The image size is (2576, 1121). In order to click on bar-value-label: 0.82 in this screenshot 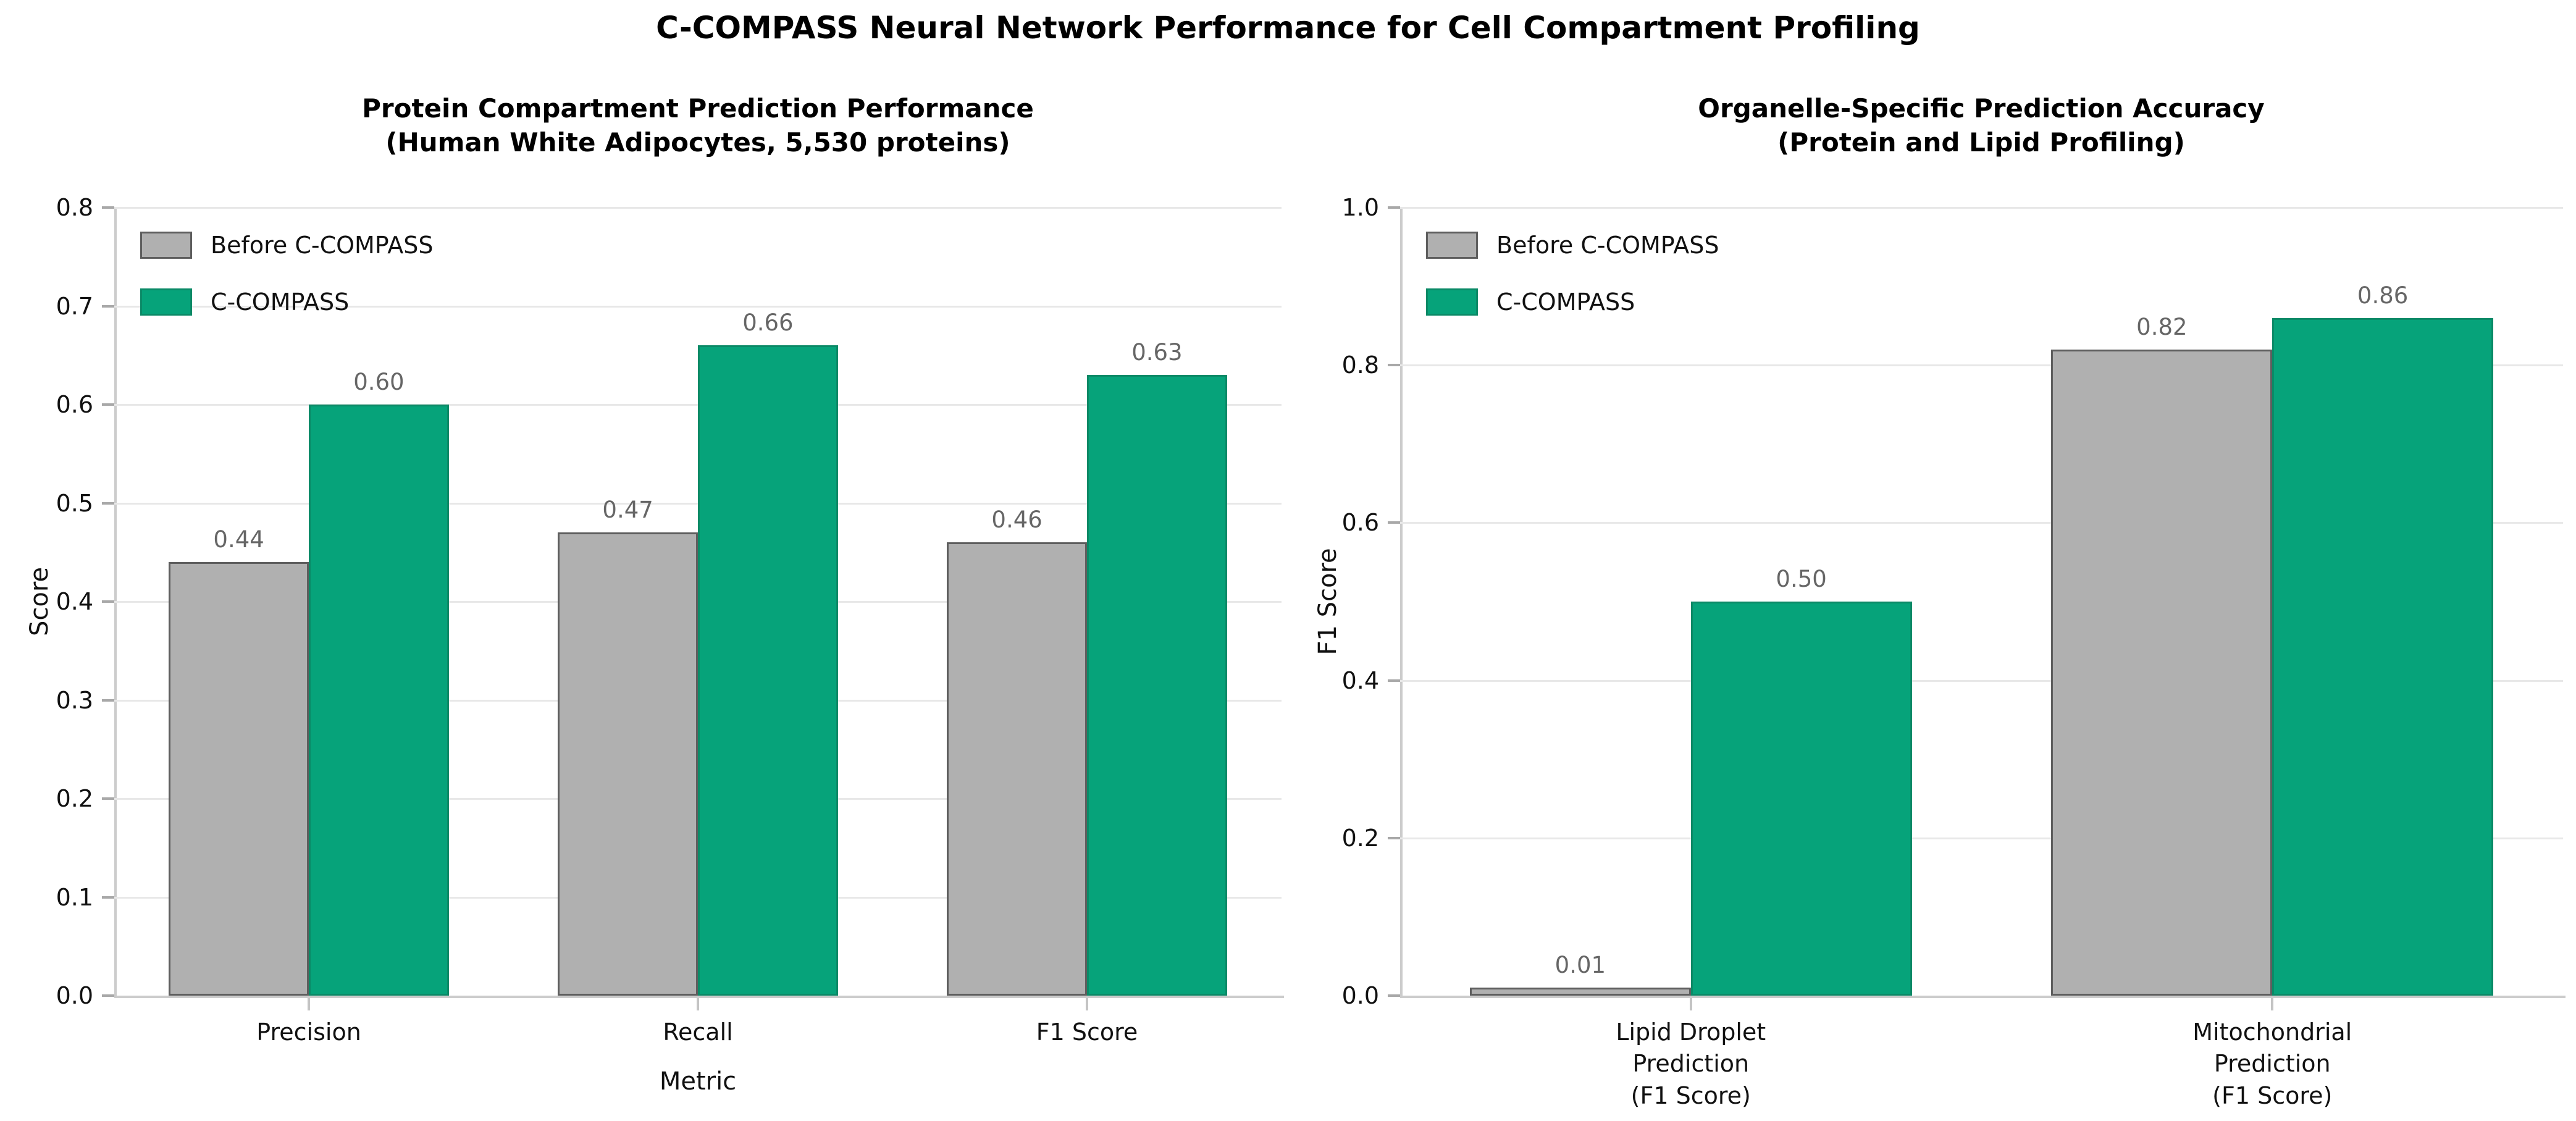, I will do `click(2162, 326)`.